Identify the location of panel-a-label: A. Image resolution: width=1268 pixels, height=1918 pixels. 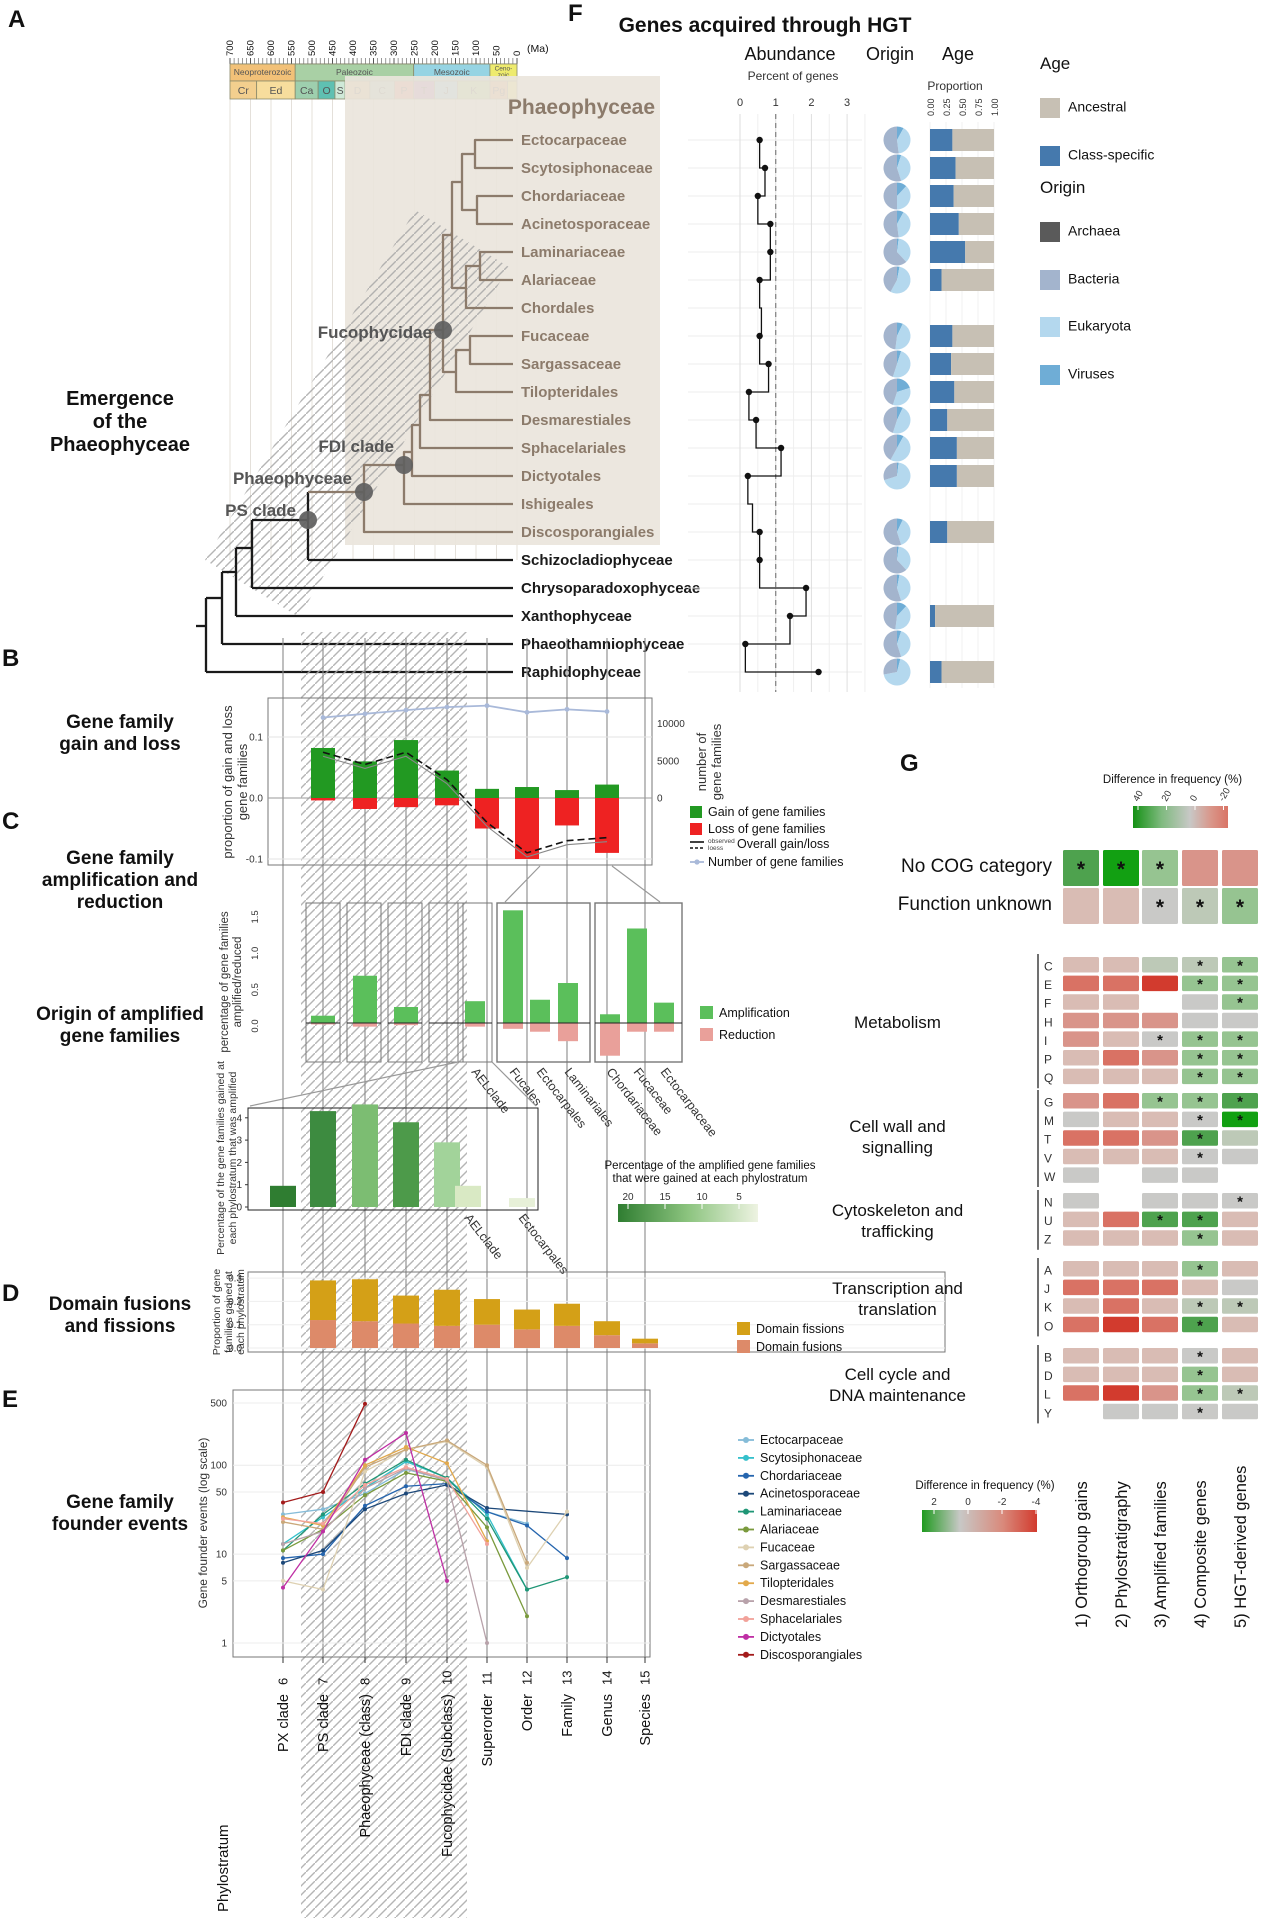
(17, 19).